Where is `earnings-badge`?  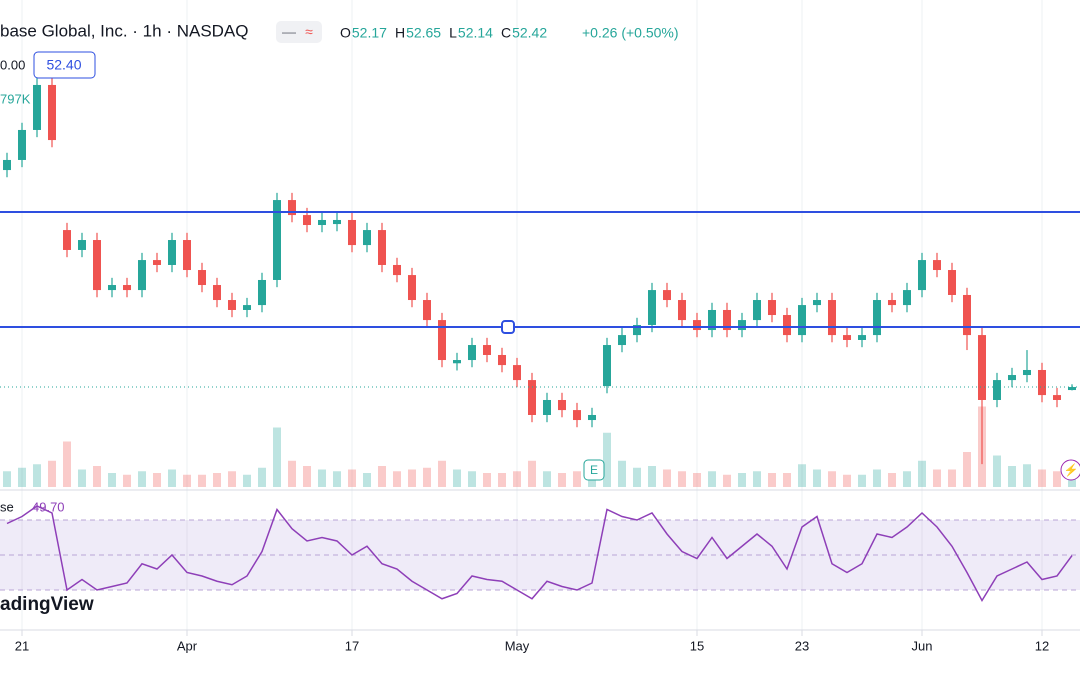
earnings-badge is located at coordinates (594, 470).